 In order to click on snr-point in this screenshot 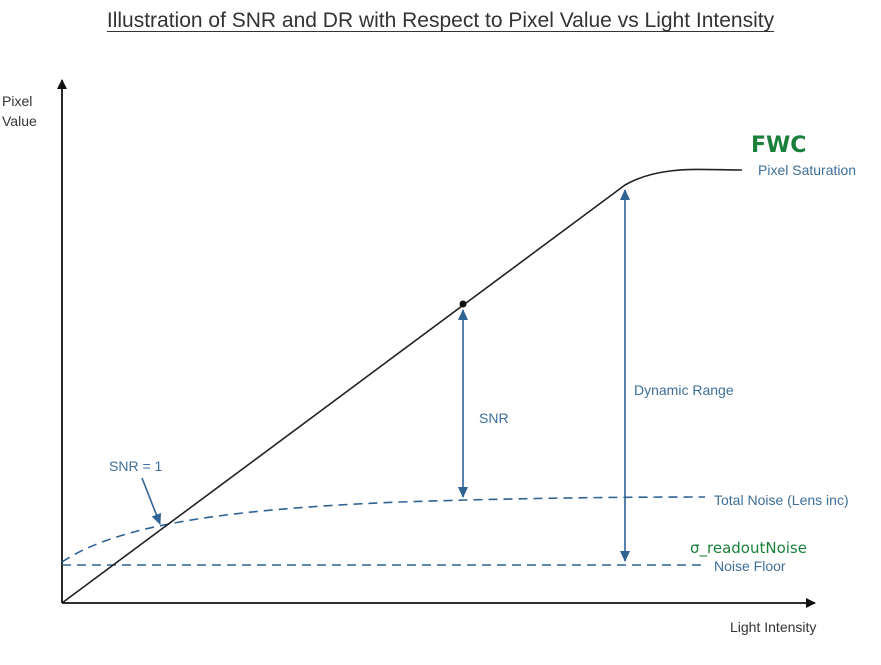, I will do `click(463, 304)`.